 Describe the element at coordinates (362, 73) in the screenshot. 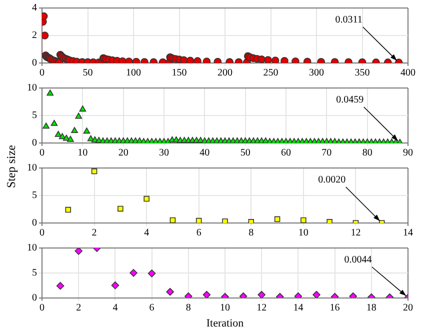

I see `x-tick-label: 350` at that location.